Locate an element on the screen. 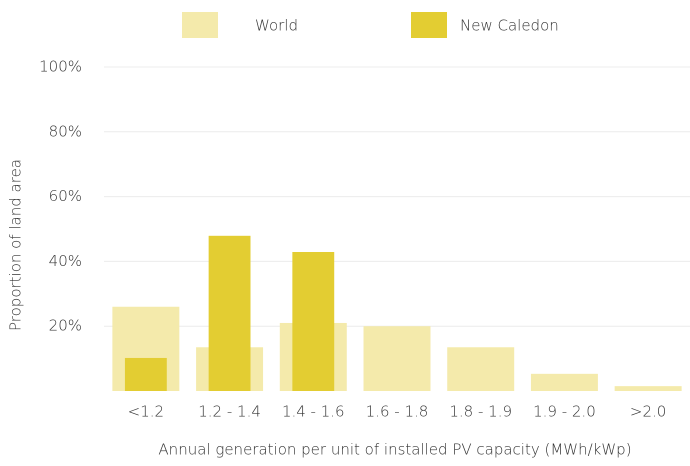 The height and width of the screenshot is (466, 690). y-tick-label: 40% is located at coordinates (65, 261).